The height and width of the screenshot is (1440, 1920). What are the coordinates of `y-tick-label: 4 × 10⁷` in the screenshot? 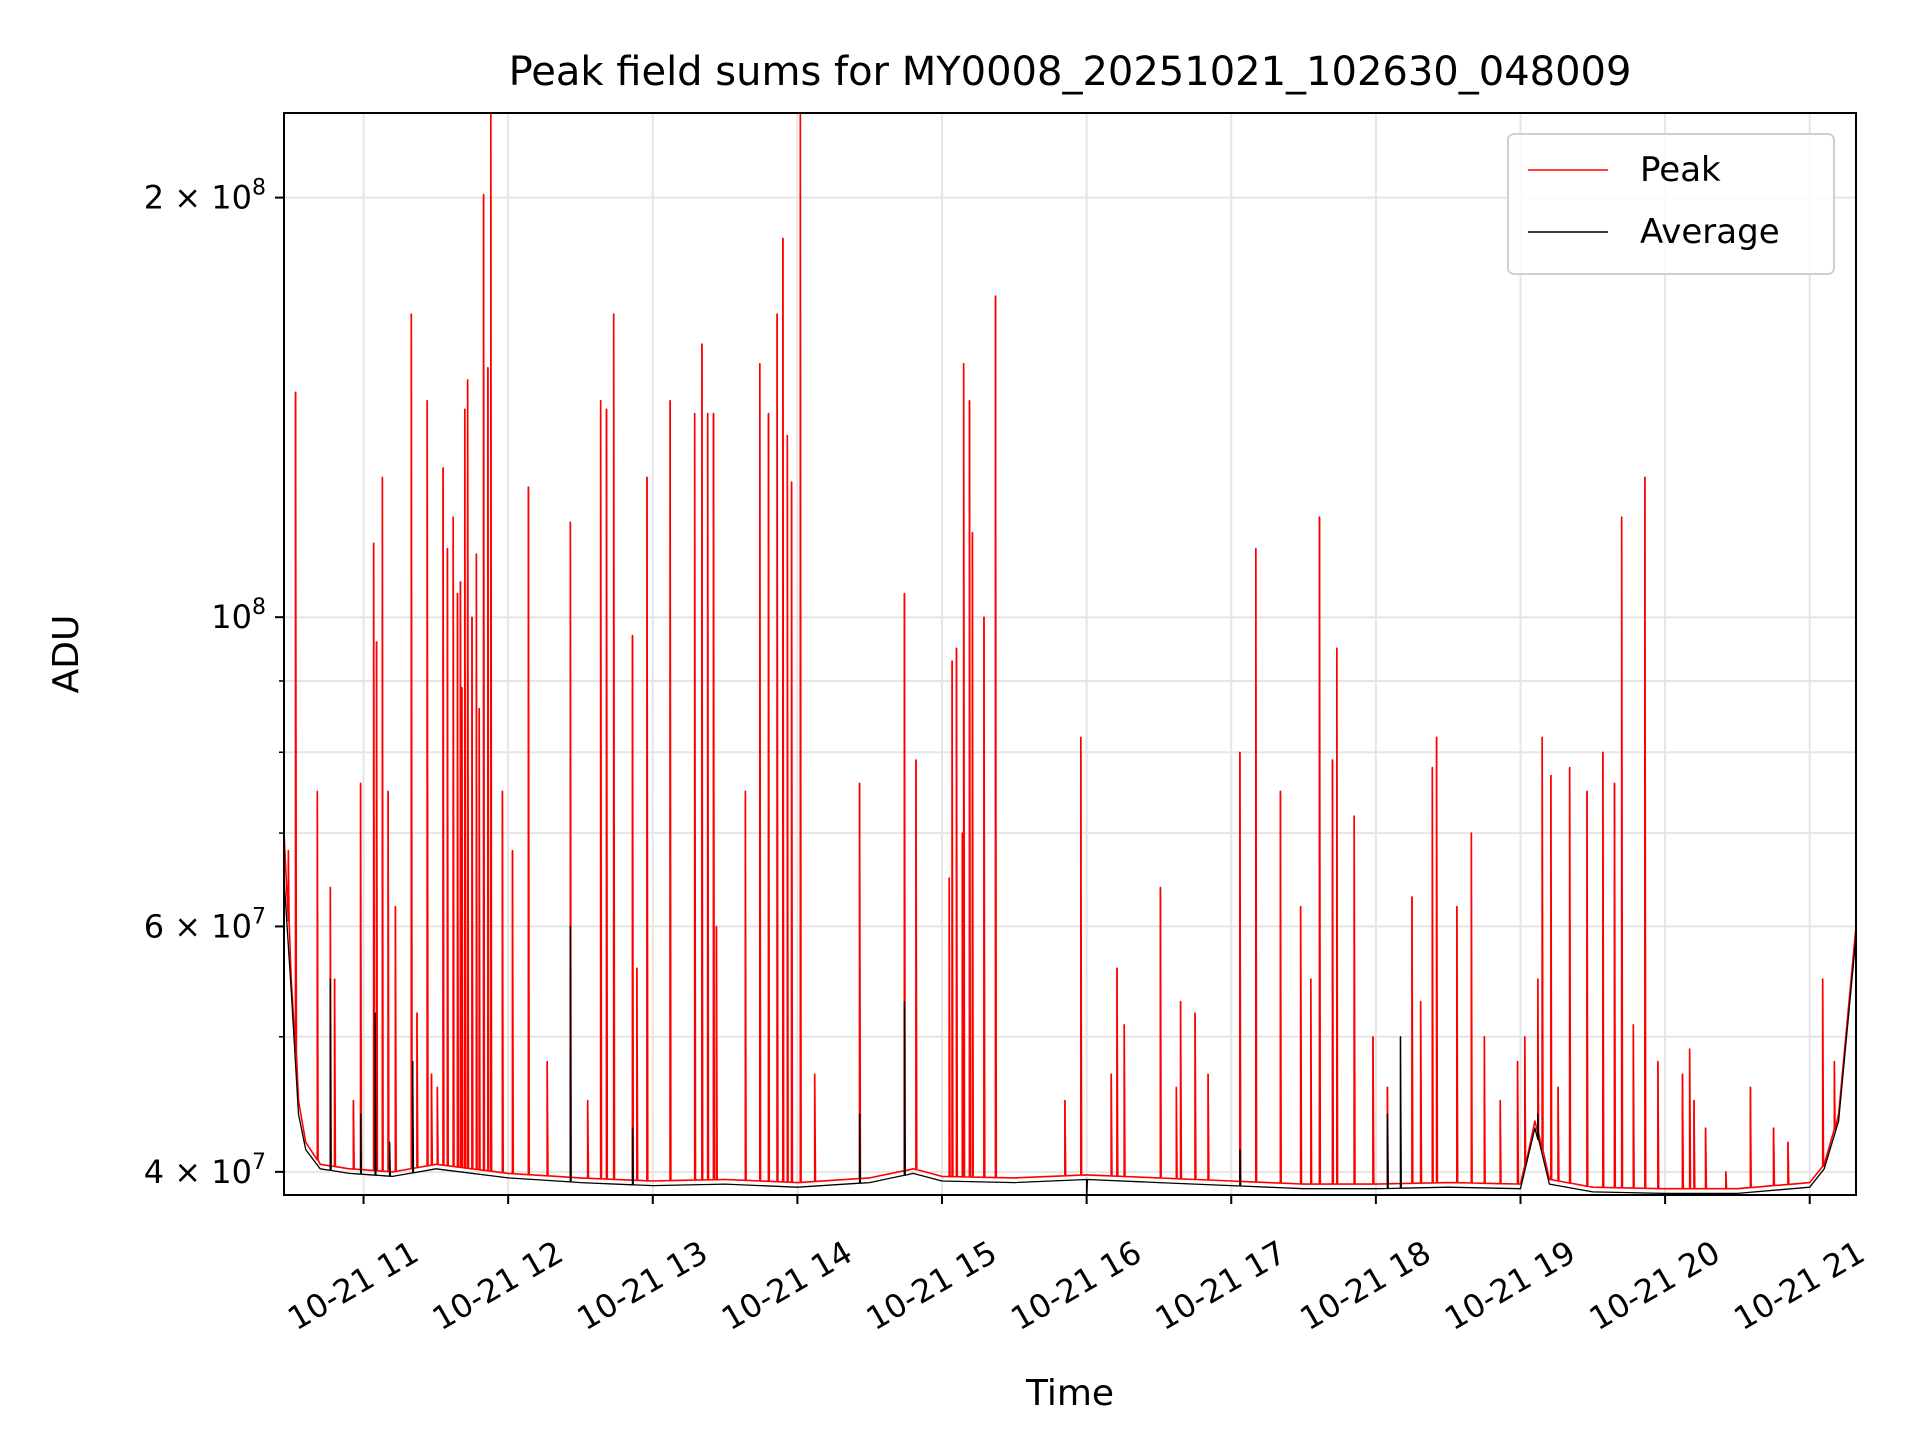 It's located at (205, 1170).